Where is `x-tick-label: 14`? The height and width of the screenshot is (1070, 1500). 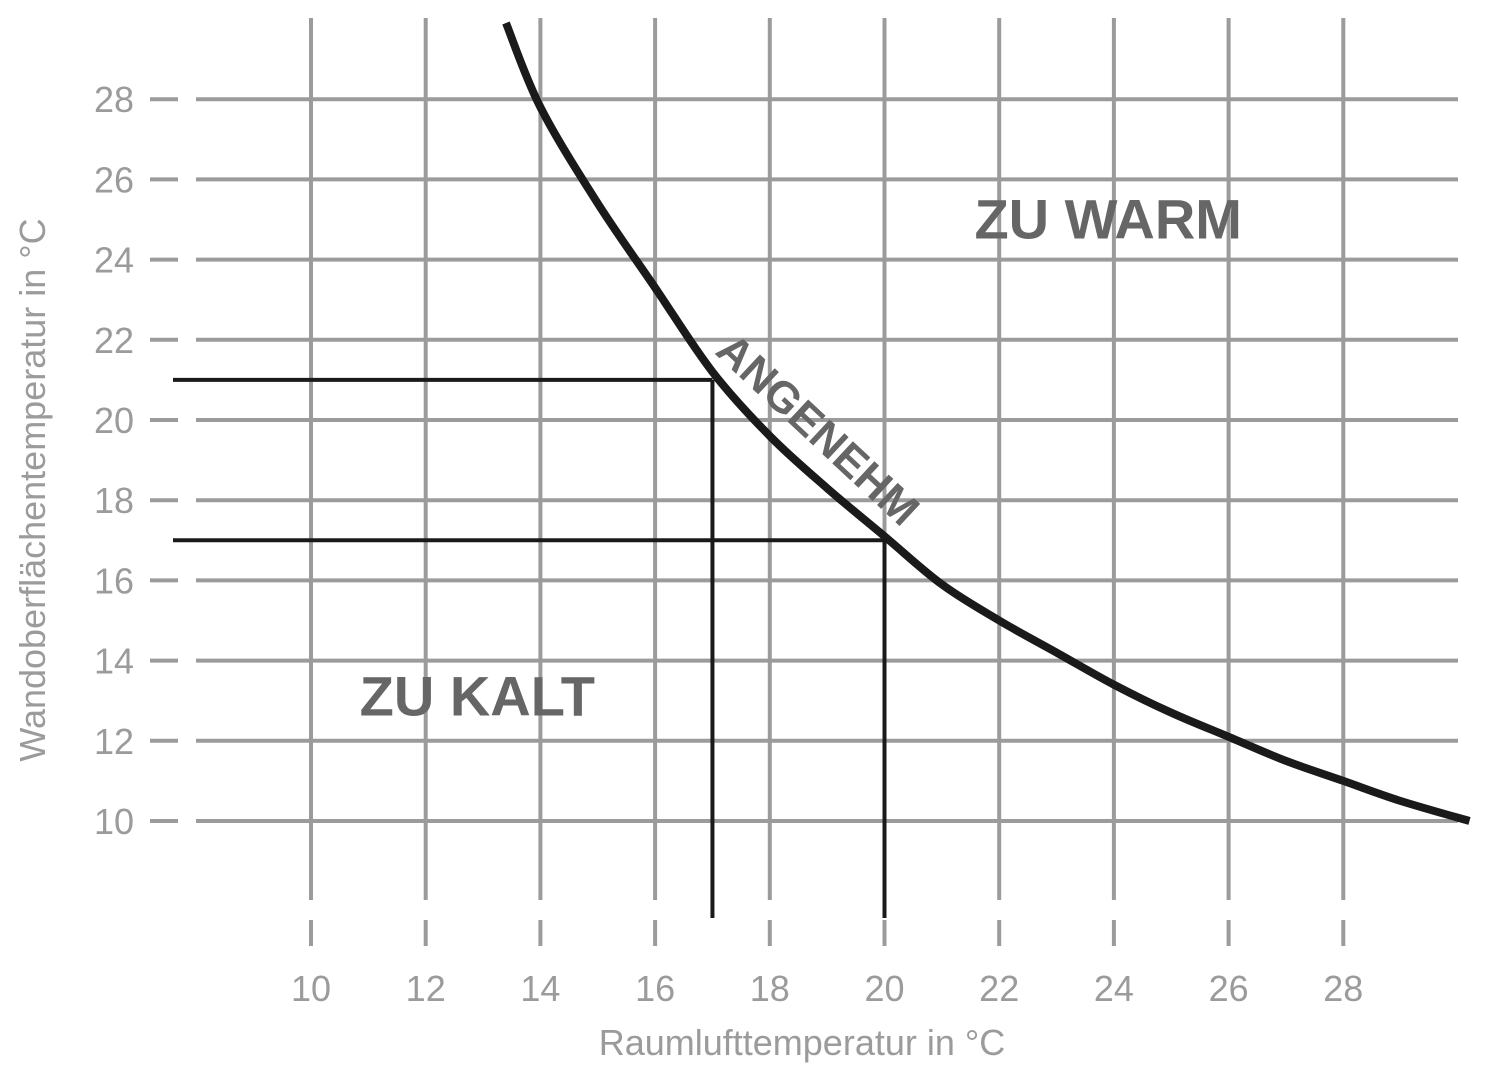 x-tick-label: 14 is located at coordinates (540, 988).